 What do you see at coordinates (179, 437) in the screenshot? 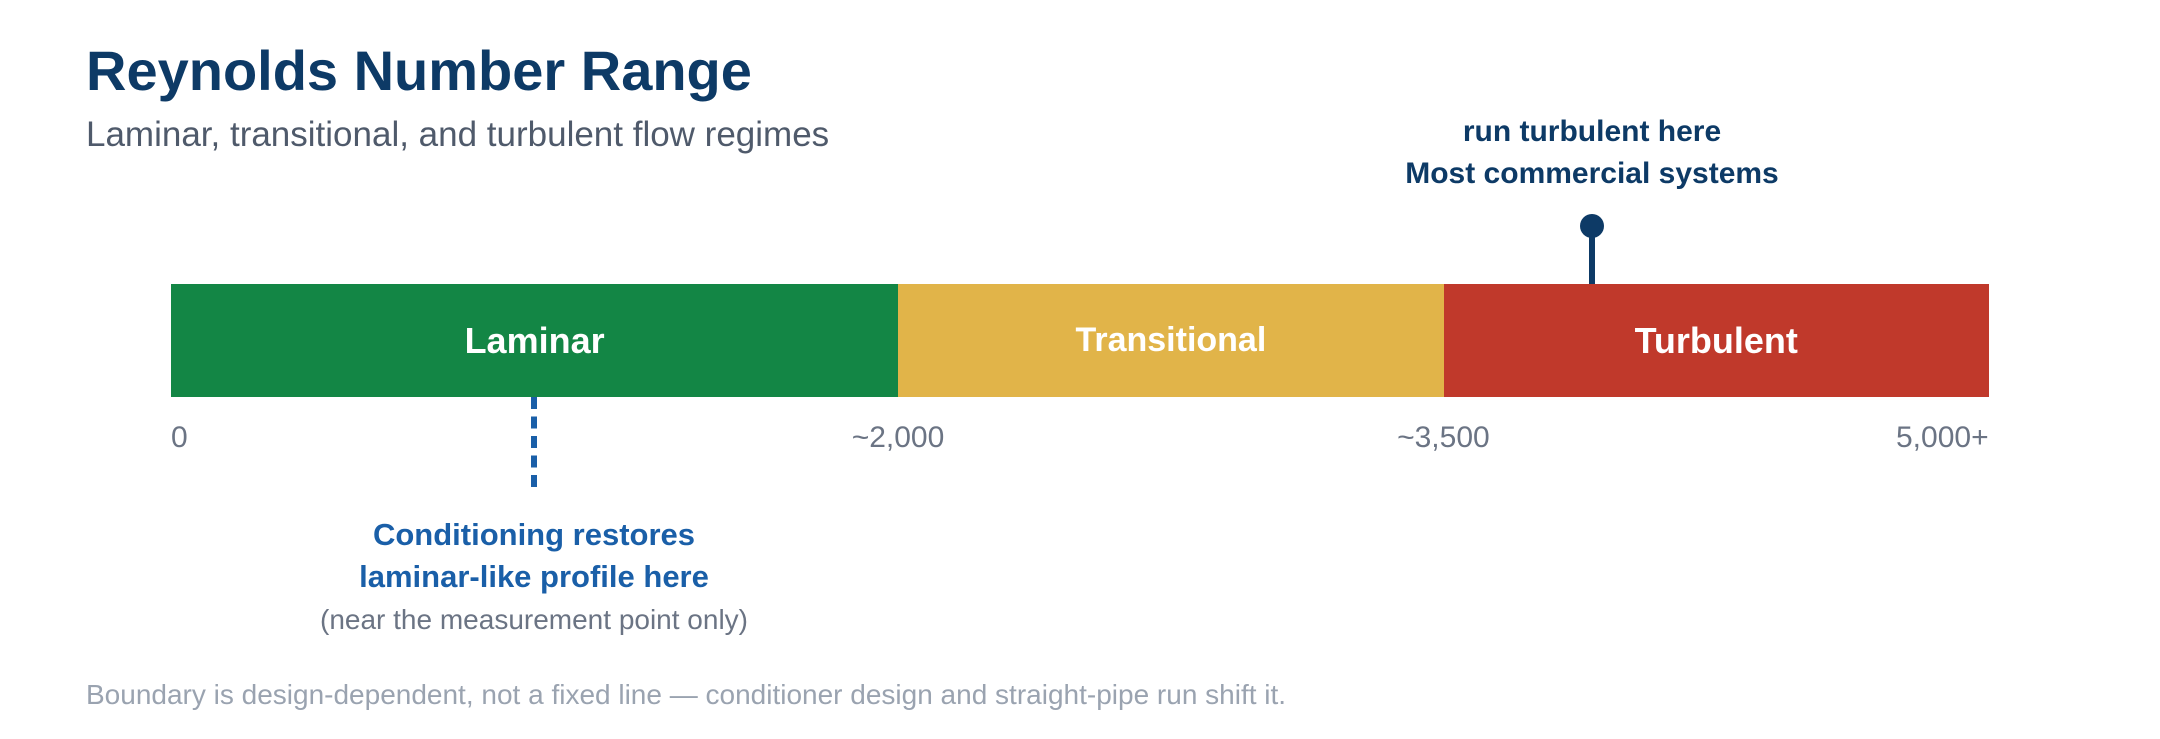
I see `tick-label-0: 0` at bounding box center [179, 437].